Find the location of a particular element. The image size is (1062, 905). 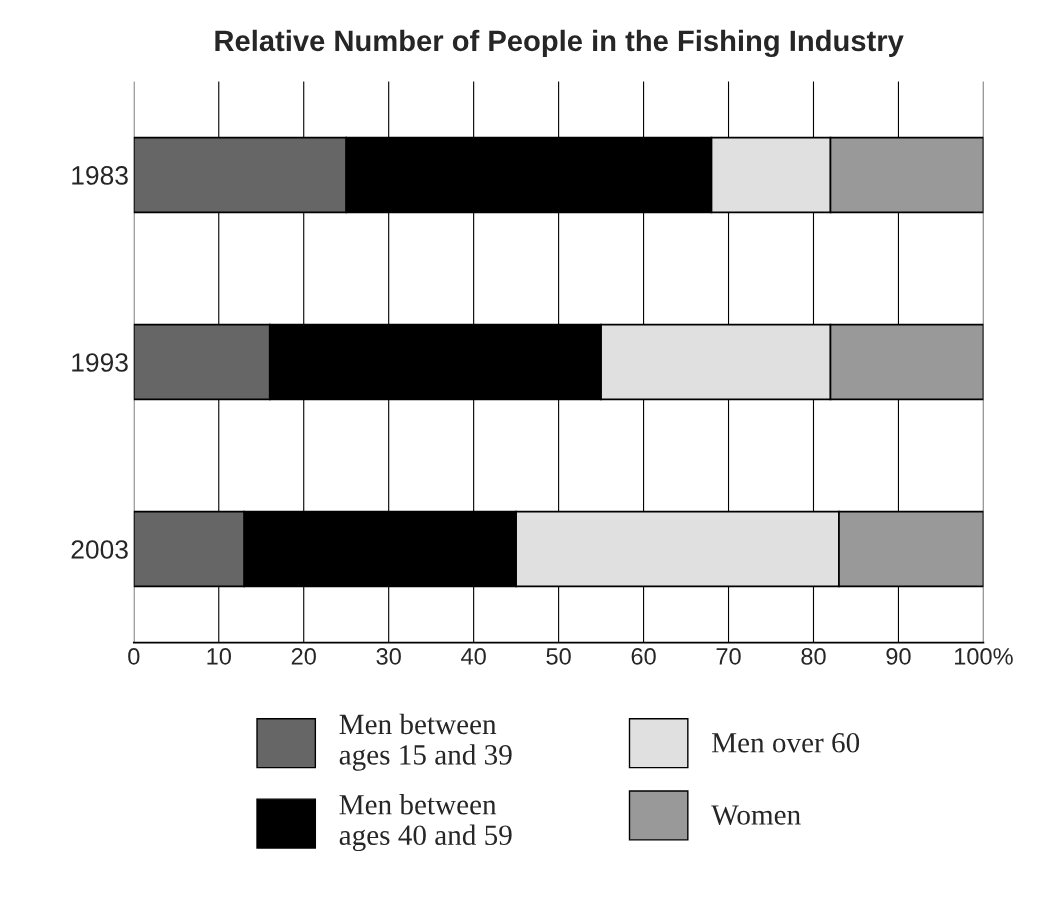

x-tick-label: 10 is located at coordinates (219, 656).